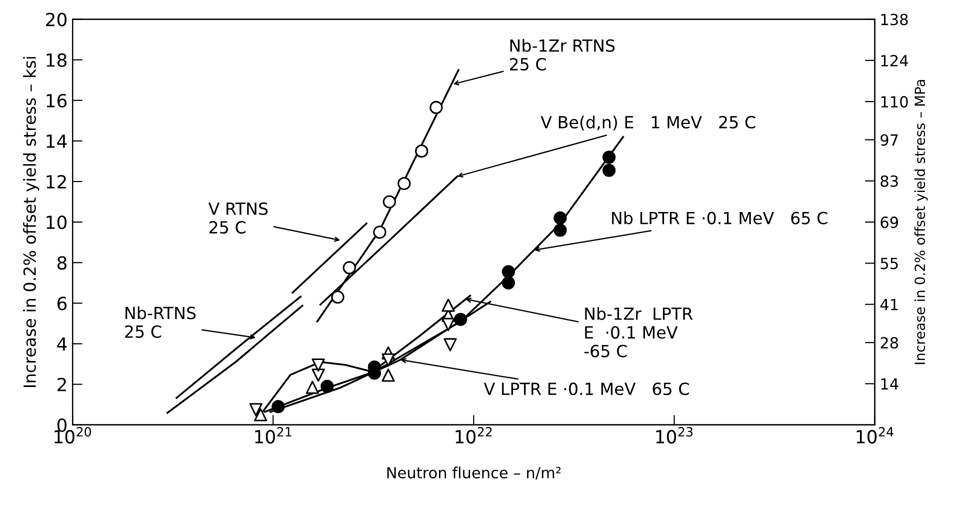 This screenshot has width=955, height=507. What do you see at coordinates (62, 385) in the screenshot?
I see `y-tick-label: 2` at bounding box center [62, 385].